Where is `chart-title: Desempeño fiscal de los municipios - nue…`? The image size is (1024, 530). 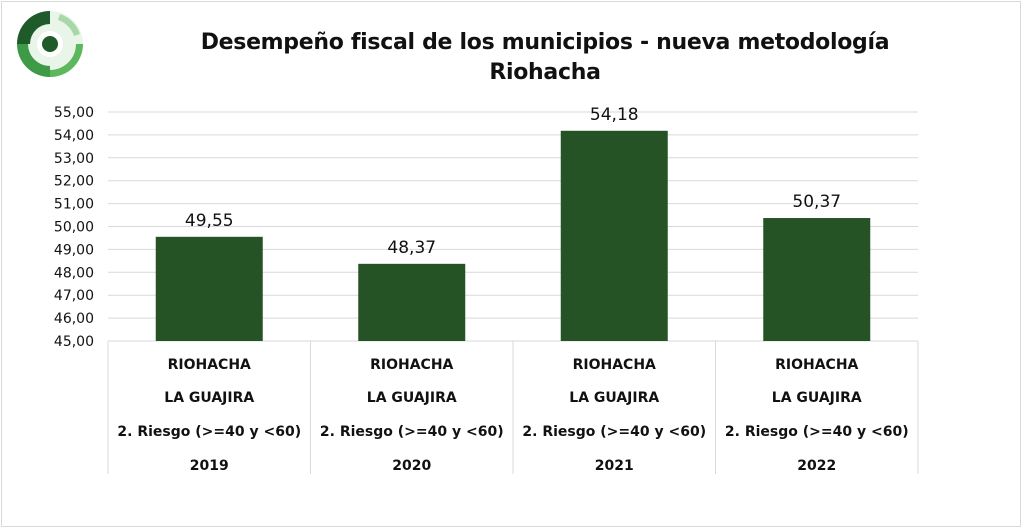 chart-title: Desempeño fiscal de los municipios - nue… is located at coordinates (545, 42).